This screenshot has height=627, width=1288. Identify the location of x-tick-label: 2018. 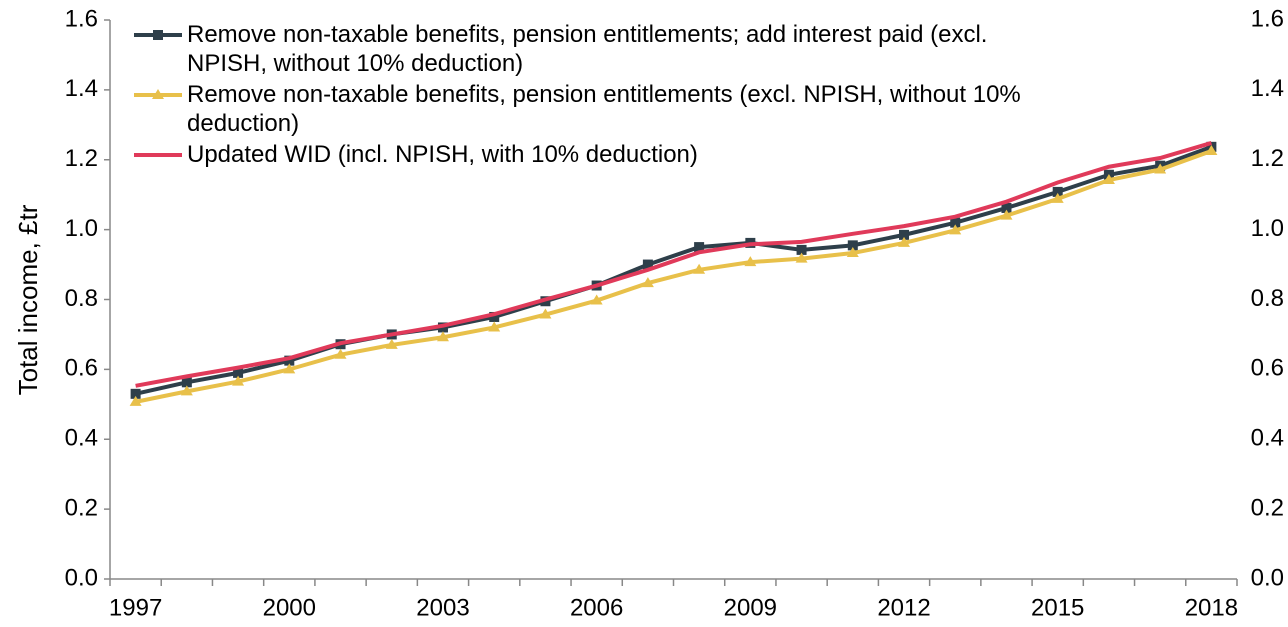
(1211, 607).